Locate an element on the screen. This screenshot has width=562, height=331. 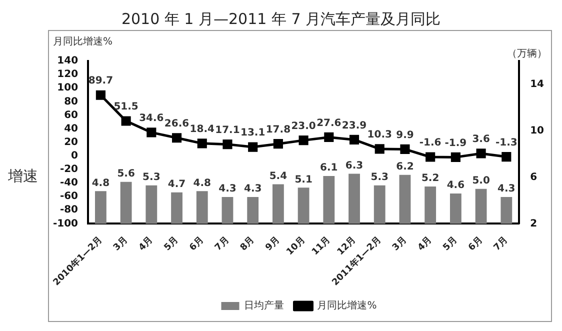
x-tick-label: 10月 is located at coordinates (296, 246).